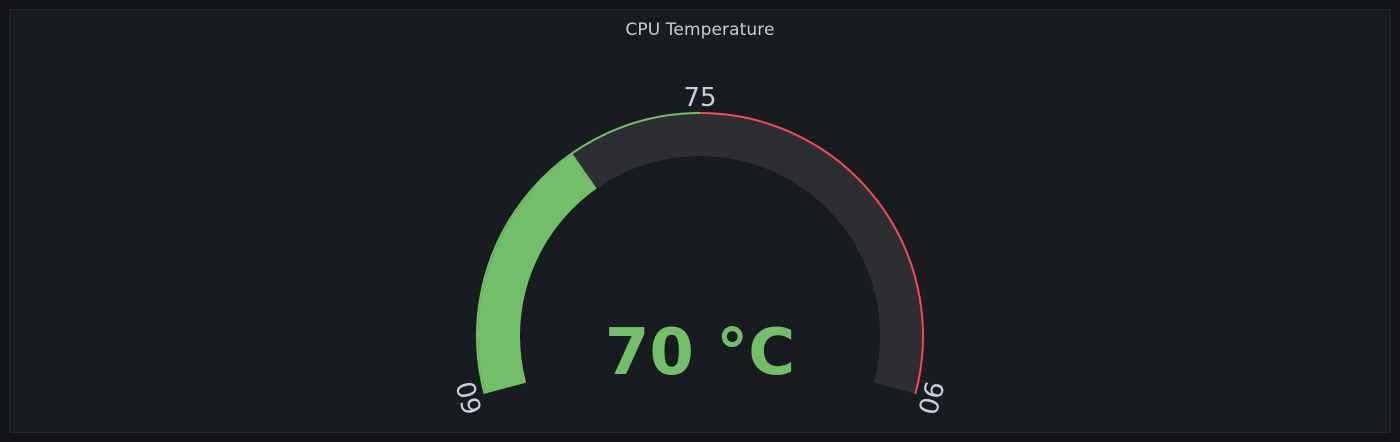 Image resolution: width=1400 pixels, height=442 pixels. Describe the element at coordinates (700, 353) in the screenshot. I see `gauge-value: 70 °C` at that location.